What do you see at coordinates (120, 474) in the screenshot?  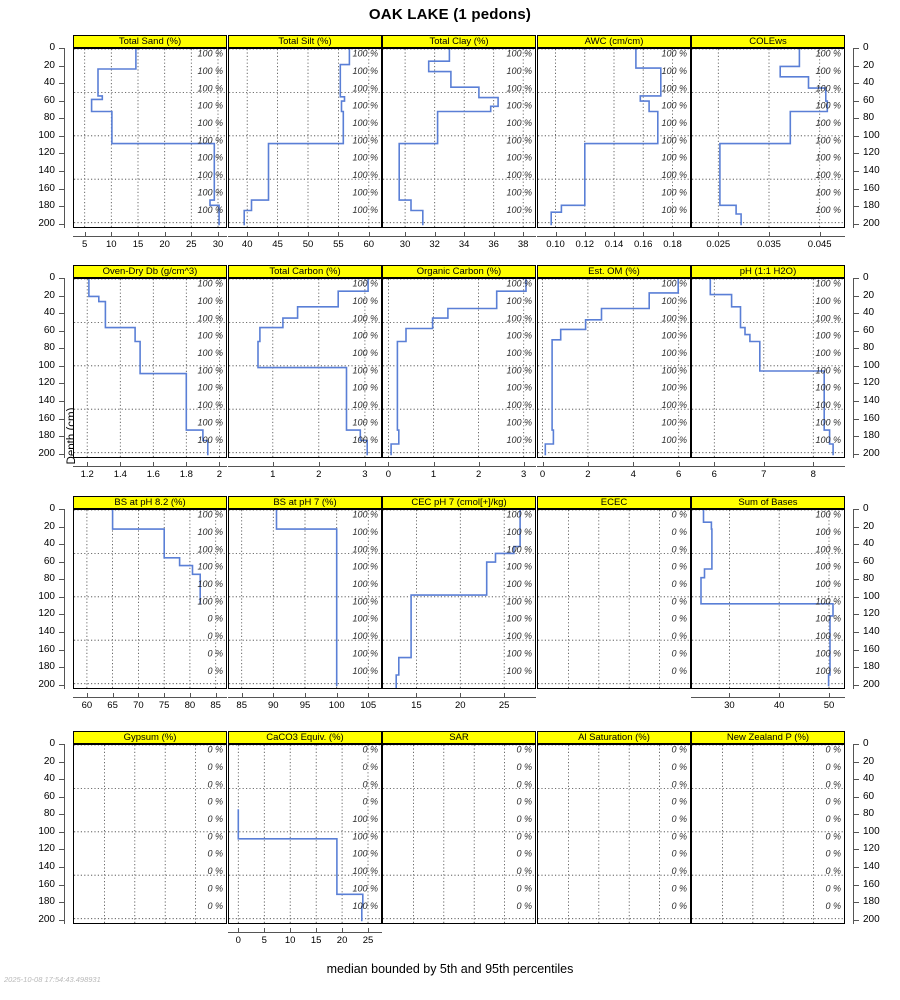 I see `x-axis-tick-label: 1.4` at bounding box center [120, 474].